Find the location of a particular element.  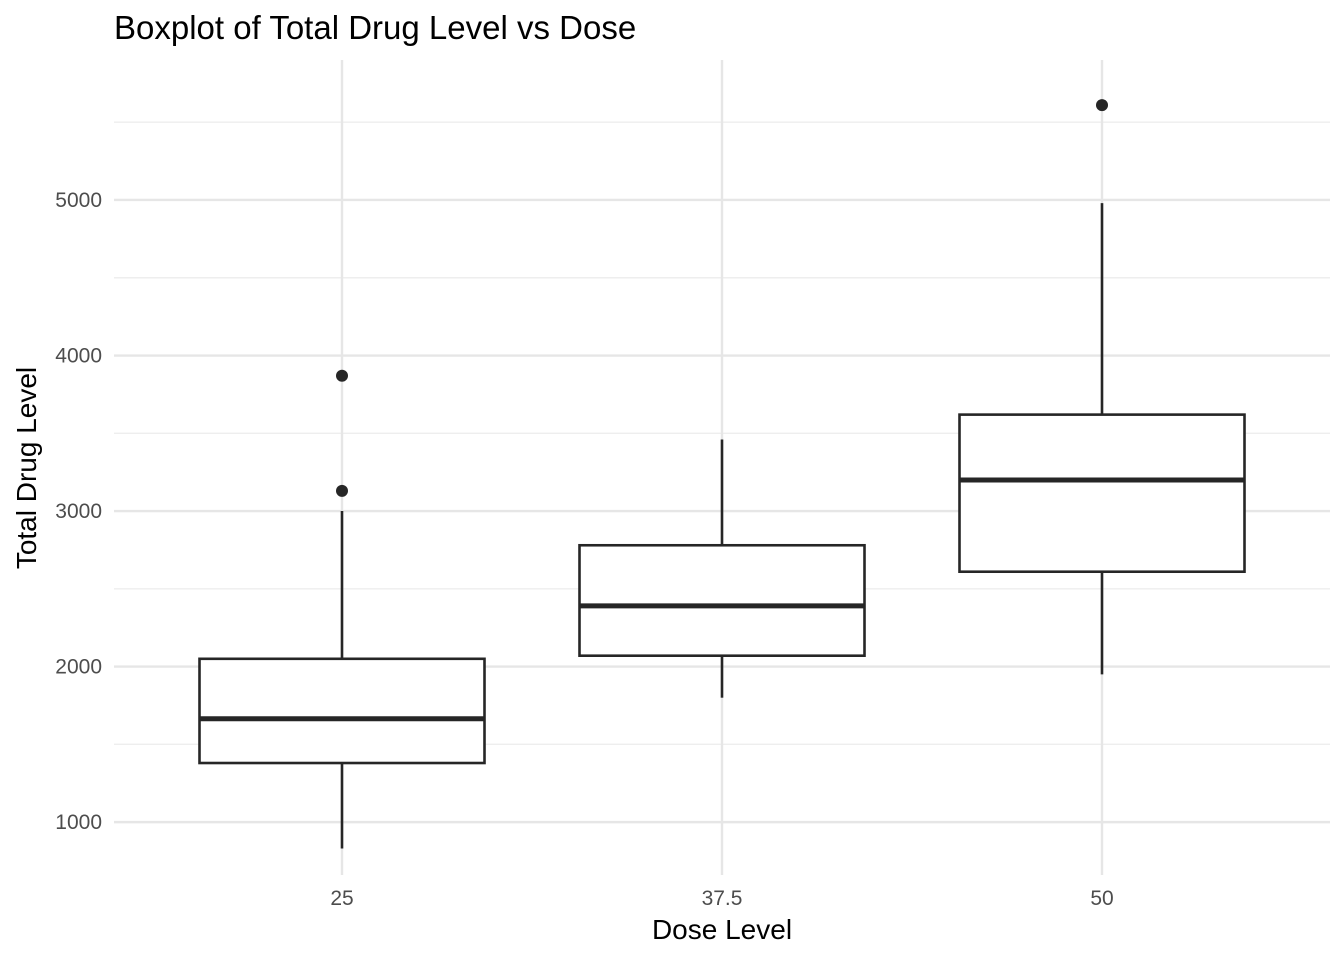

y-tick-label: 2000 is located at coordinates (78, 667).